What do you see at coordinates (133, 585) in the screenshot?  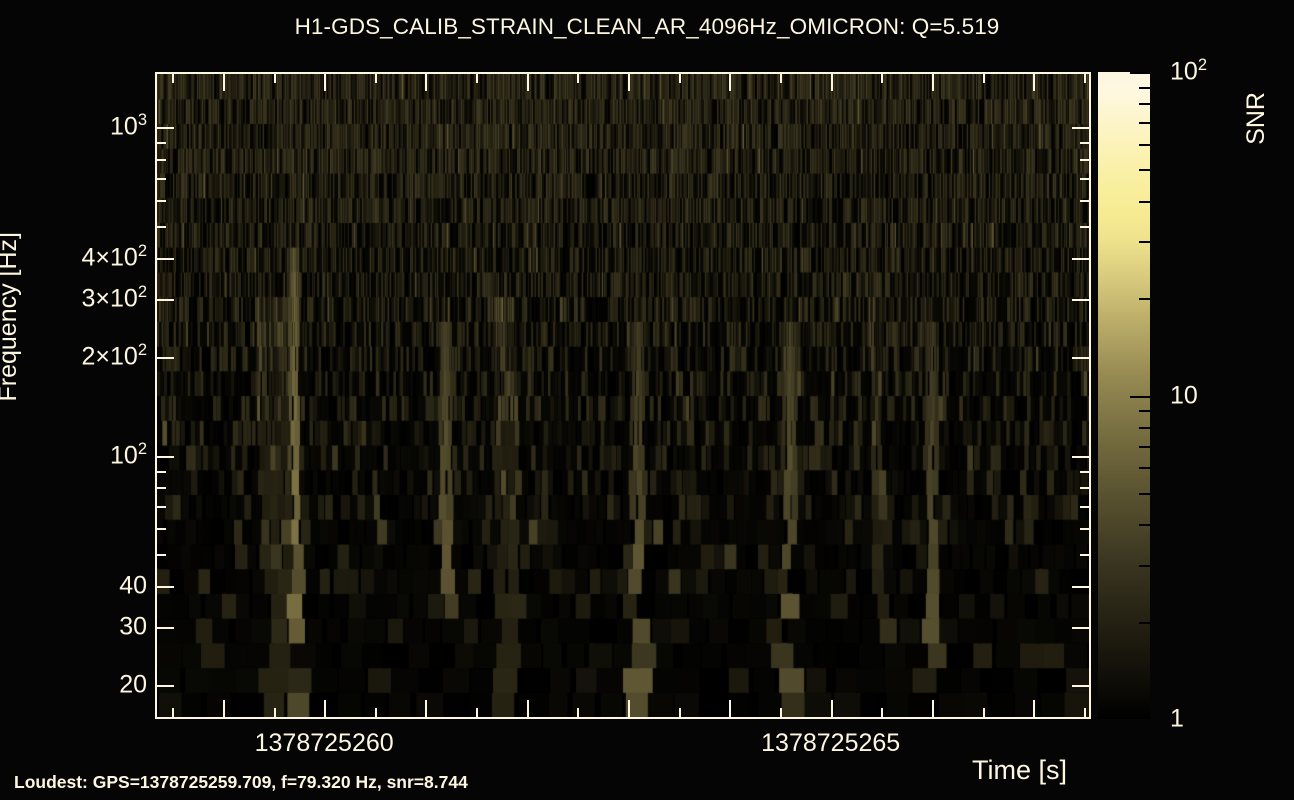 I see `y-axis-tick-label: 40` at bounding box center [133, 585].